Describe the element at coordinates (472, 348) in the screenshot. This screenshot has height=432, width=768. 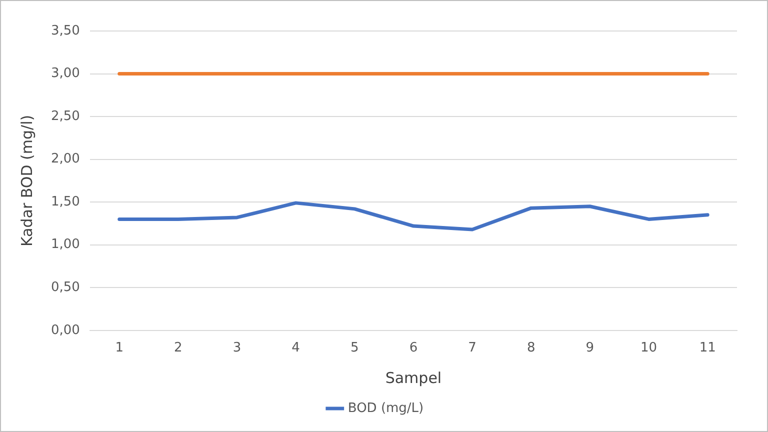
I see `x-tick-label: 7` at that location.